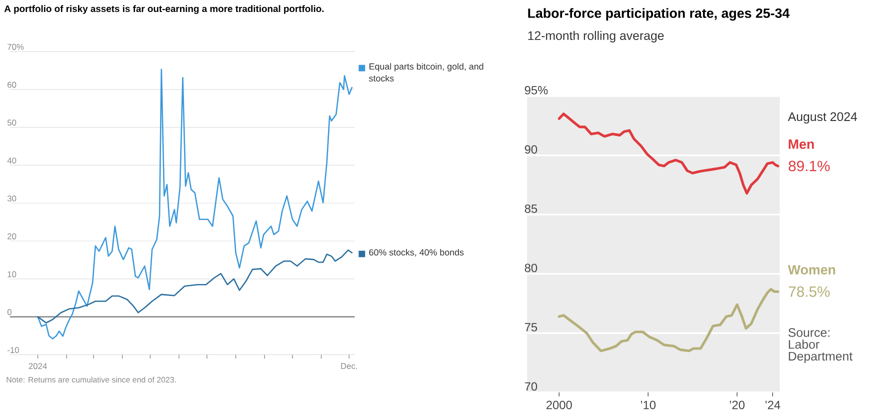 Image resolution: width=882 pixels, height=420 pixels. I want to click on y-tick-label: 0, so click(9, 312).